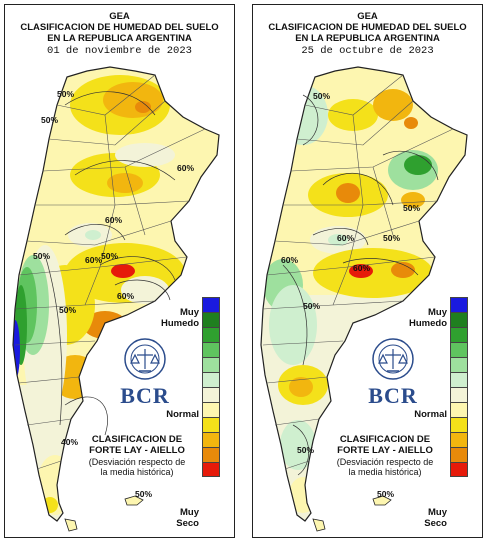  I want to click on isoline-label: 40%, so click(70, 442).